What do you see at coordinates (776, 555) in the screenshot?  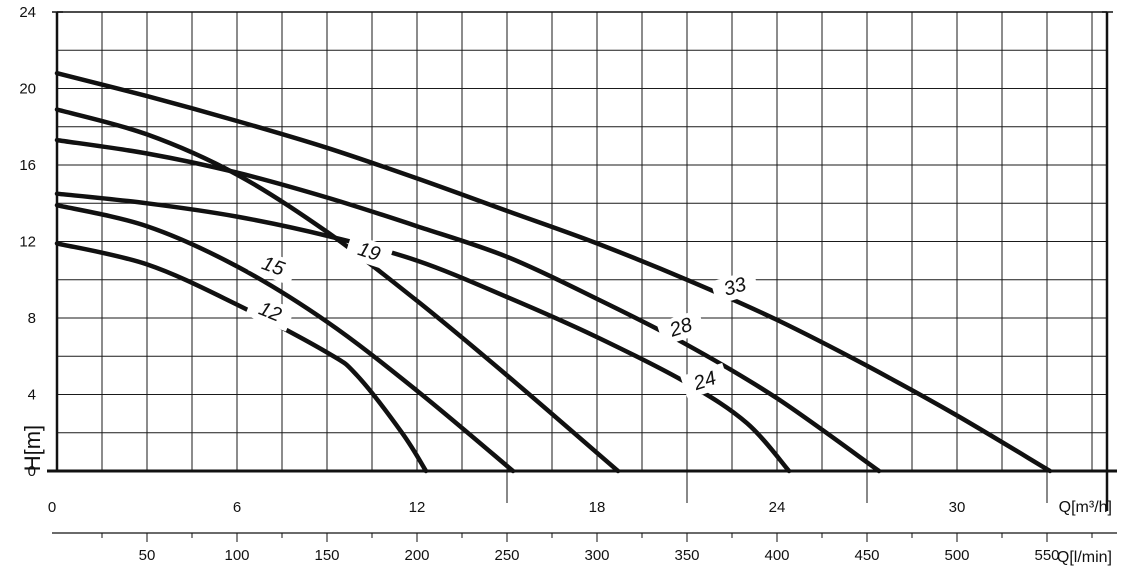 I see `x-tick-label-lmin: 400` at bounding box center [776, 555].